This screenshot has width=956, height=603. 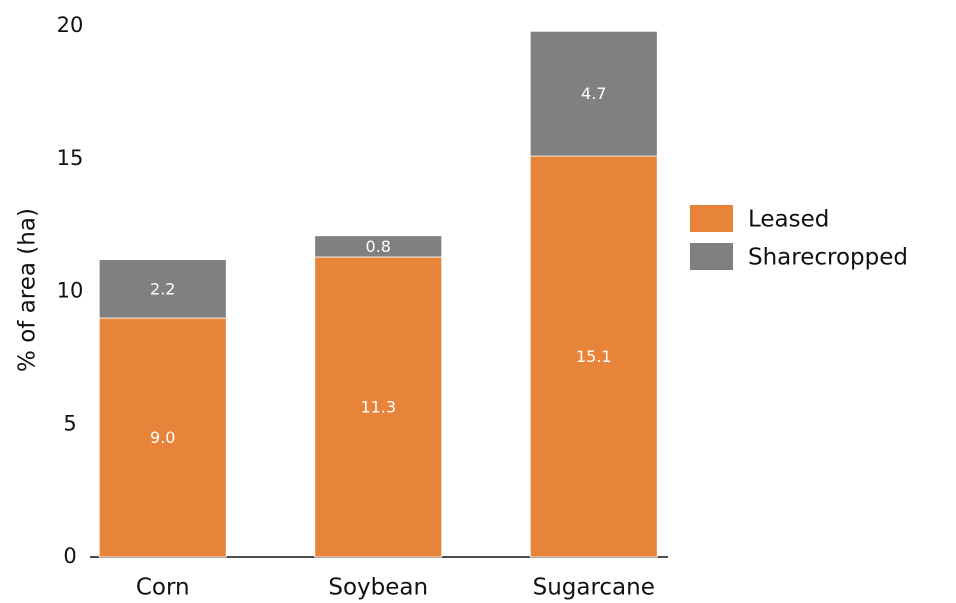 What do you see at coordinates (378, 588) in the screenshot?
I see `x-tick-label: Soybean` at bounding box center [378, 588].